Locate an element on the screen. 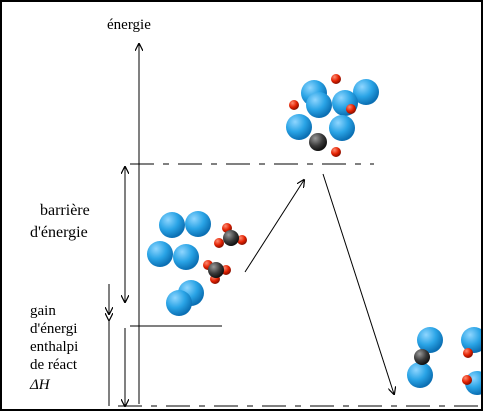 The height and width of the screenshot is (411, 483). barrier-label-line-2: d'énergie is located at coordinates (59, 232).